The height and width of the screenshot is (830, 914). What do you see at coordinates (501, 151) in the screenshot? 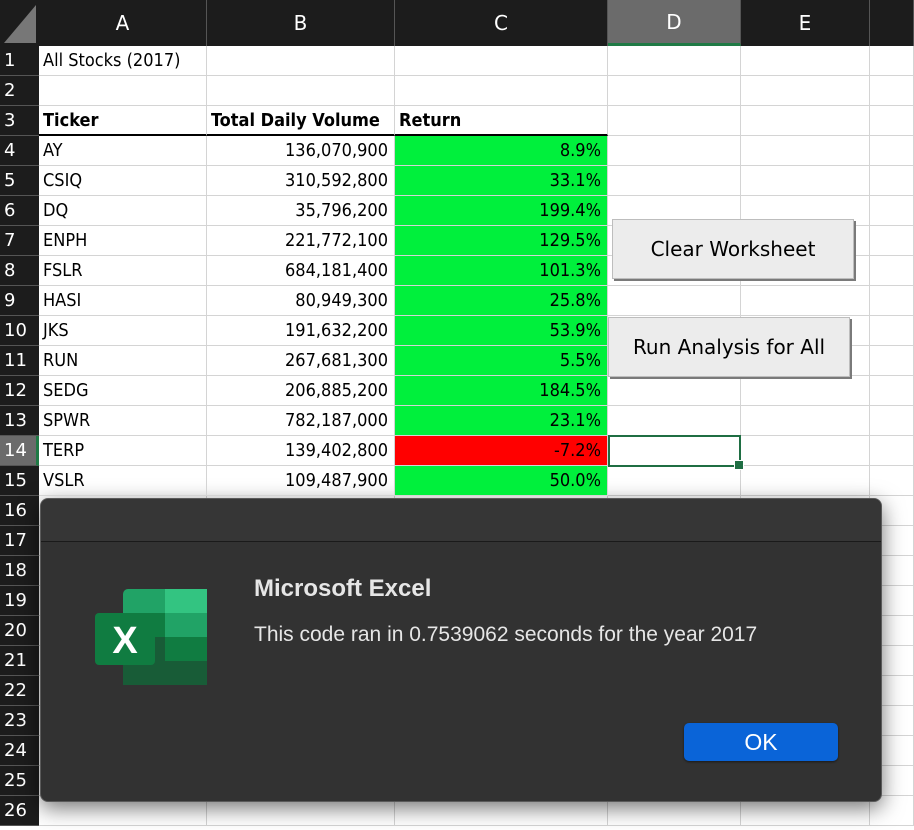
I see `return-cell: 8.9%` at bounding box center [501, 151].